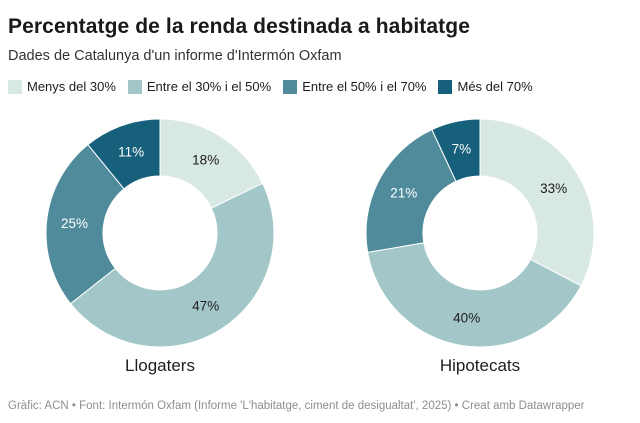  I want to click on slice-value-label: 25%, so click(74, 223).